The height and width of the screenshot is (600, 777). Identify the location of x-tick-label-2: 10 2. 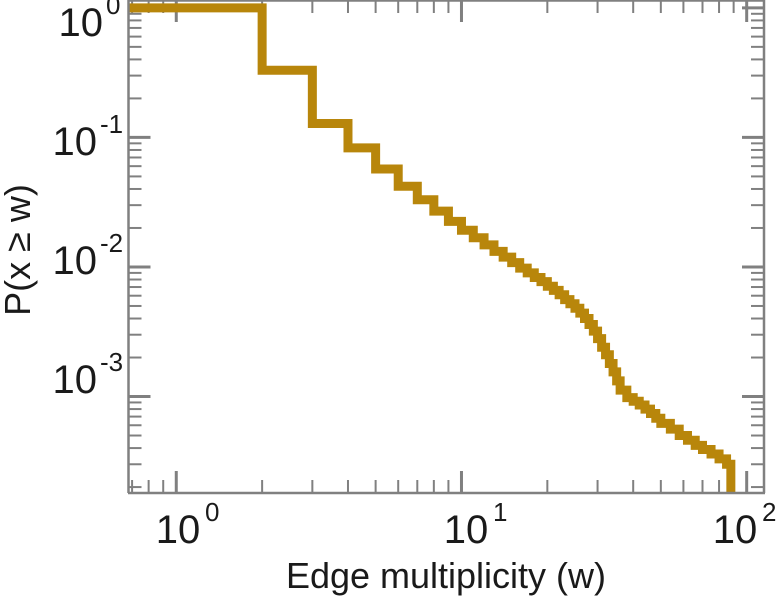
(745, 524).